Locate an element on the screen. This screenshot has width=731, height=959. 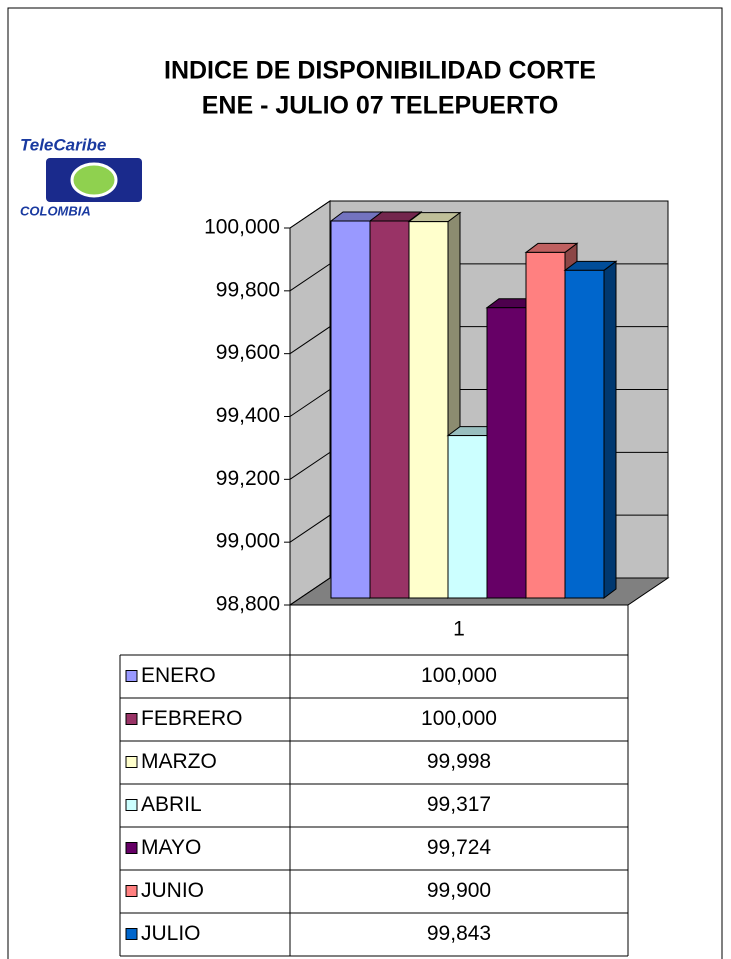
y-tick-label: 98,800 is located at coordinates (248, 604).